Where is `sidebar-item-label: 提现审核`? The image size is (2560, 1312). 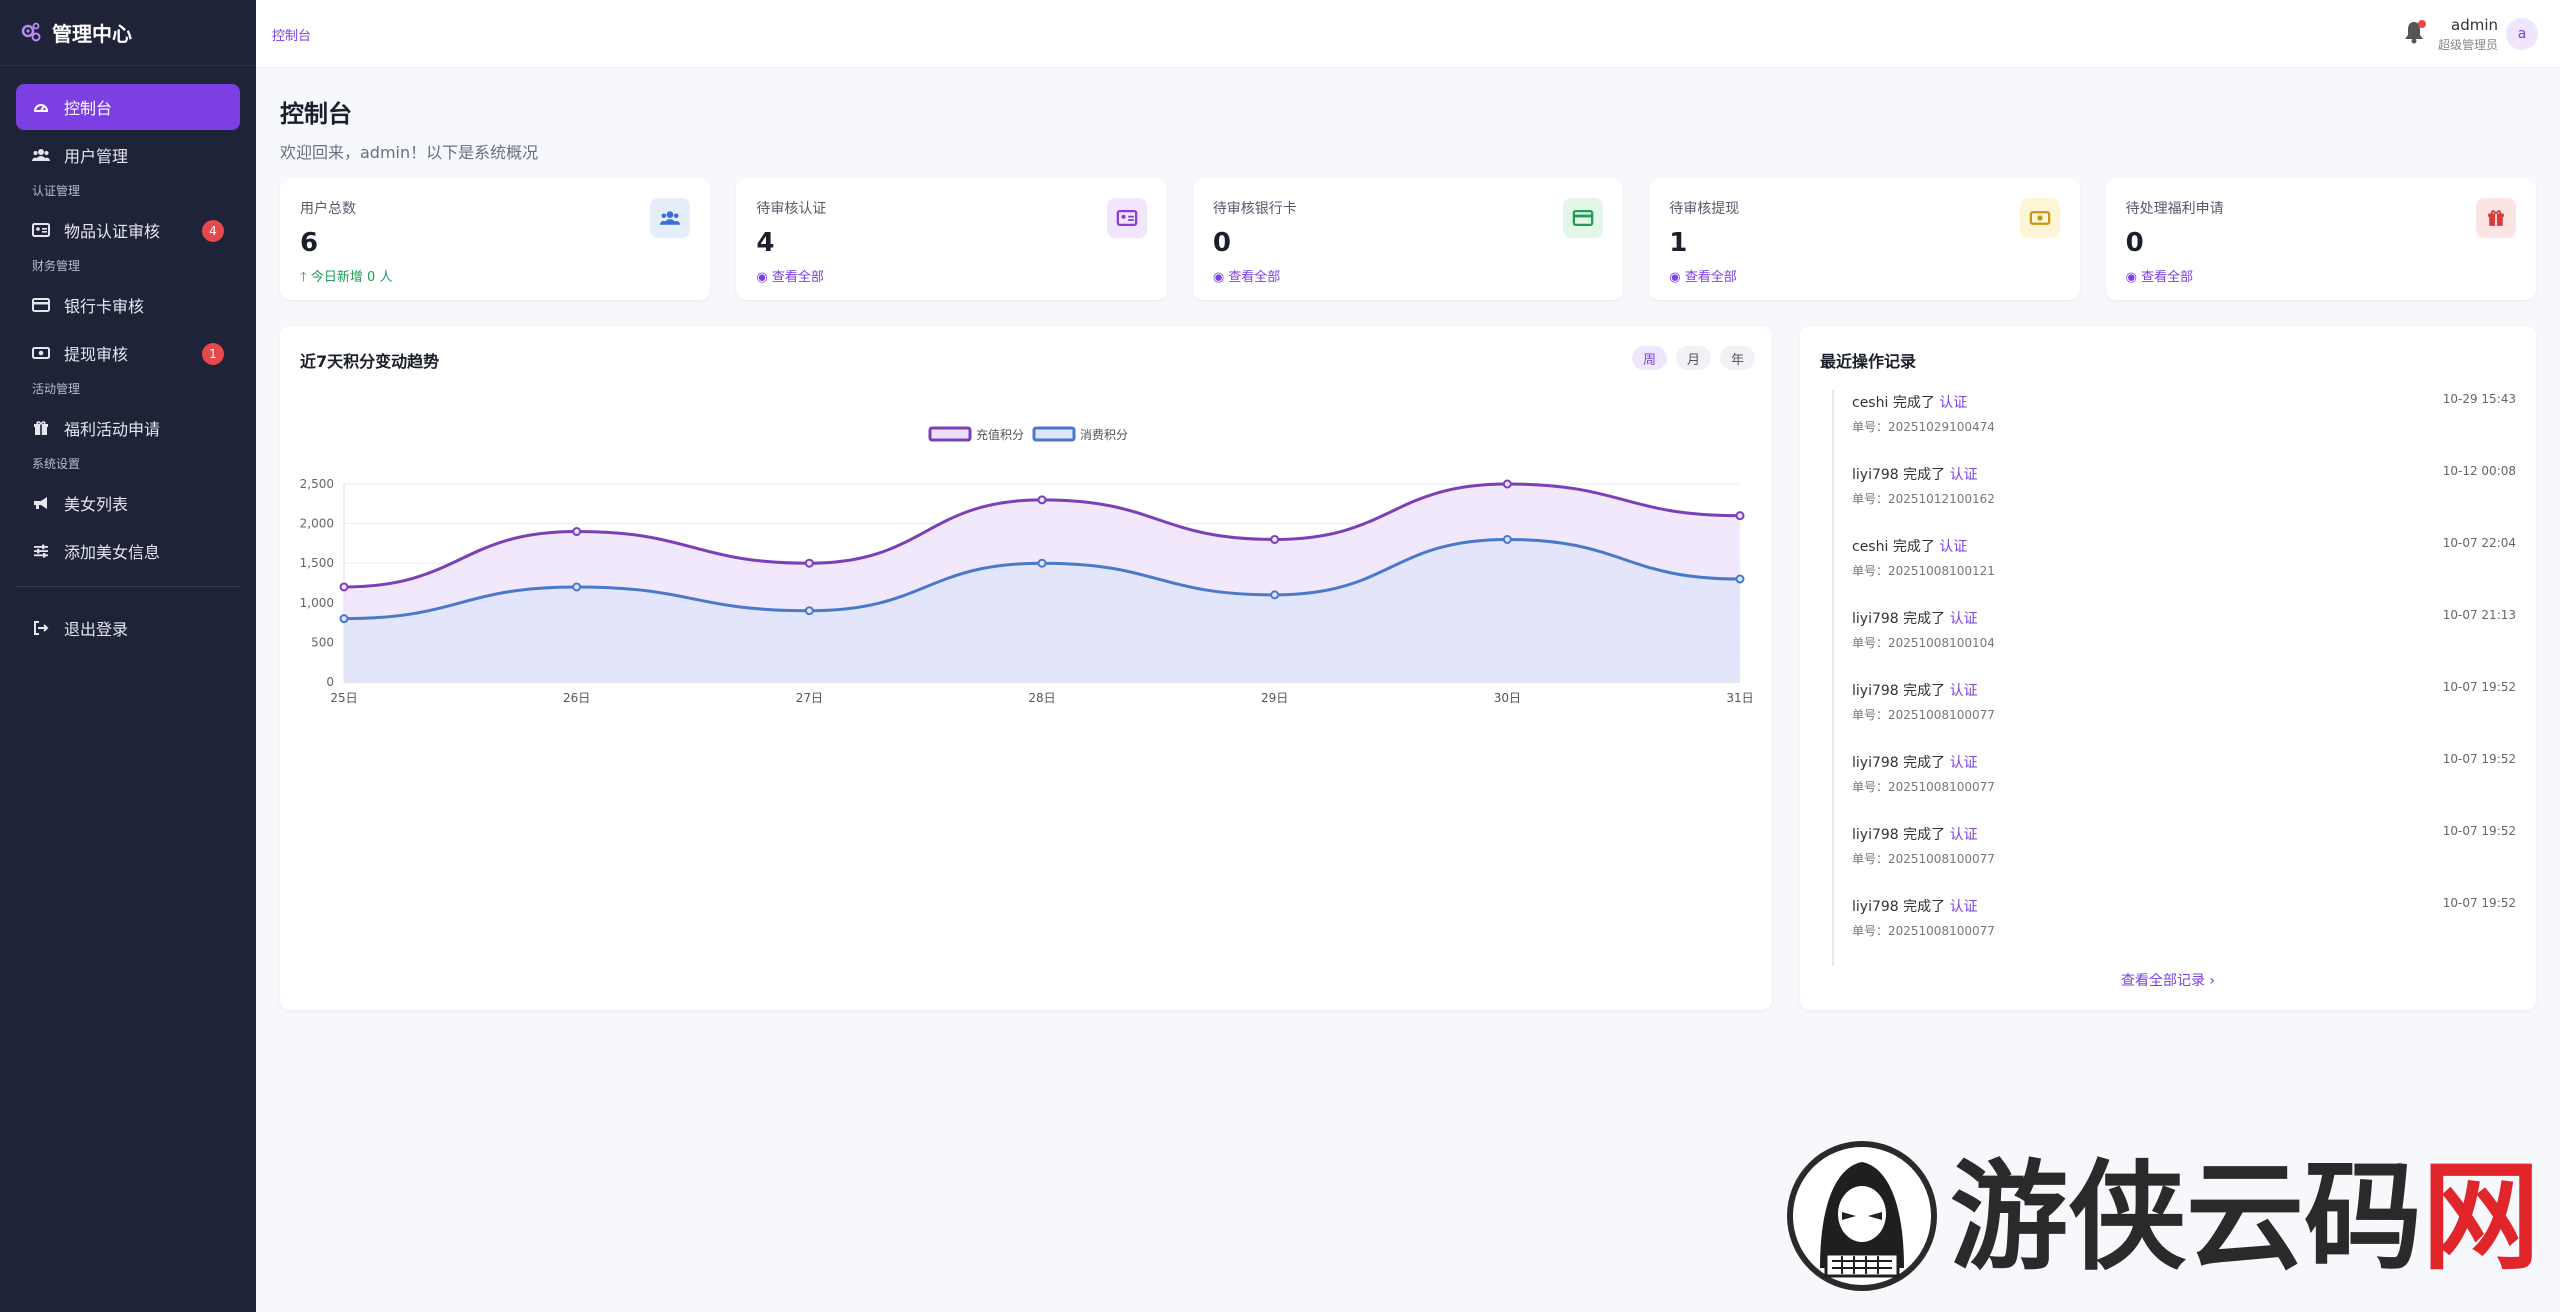 sidebar-item-label: 提现审核 is located at coordinates (96, 354).